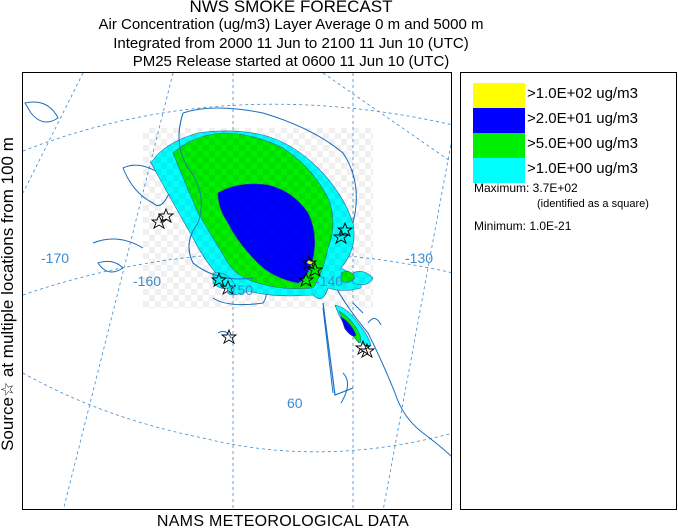 This screenshot has width=678, height=532. Describe the element at coordinates (419, 258) in the screenshot. I see `lon-label-130: -130` at that location.